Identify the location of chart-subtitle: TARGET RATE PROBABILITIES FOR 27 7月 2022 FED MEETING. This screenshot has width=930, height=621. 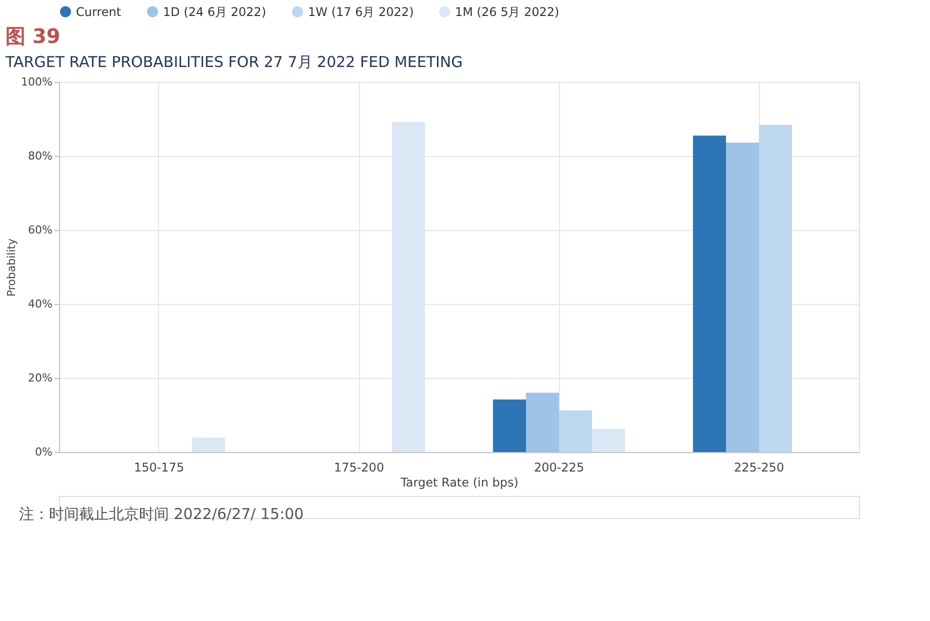
(233, 62).